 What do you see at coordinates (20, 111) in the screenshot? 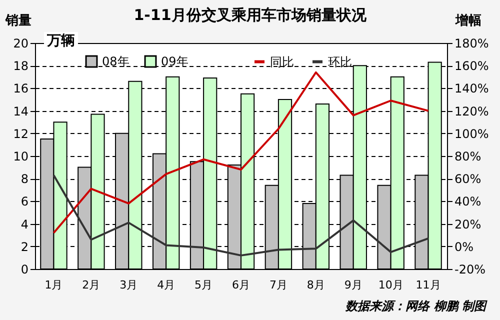
I see `y-tick-label: 14` at bounding box center [20, 111].